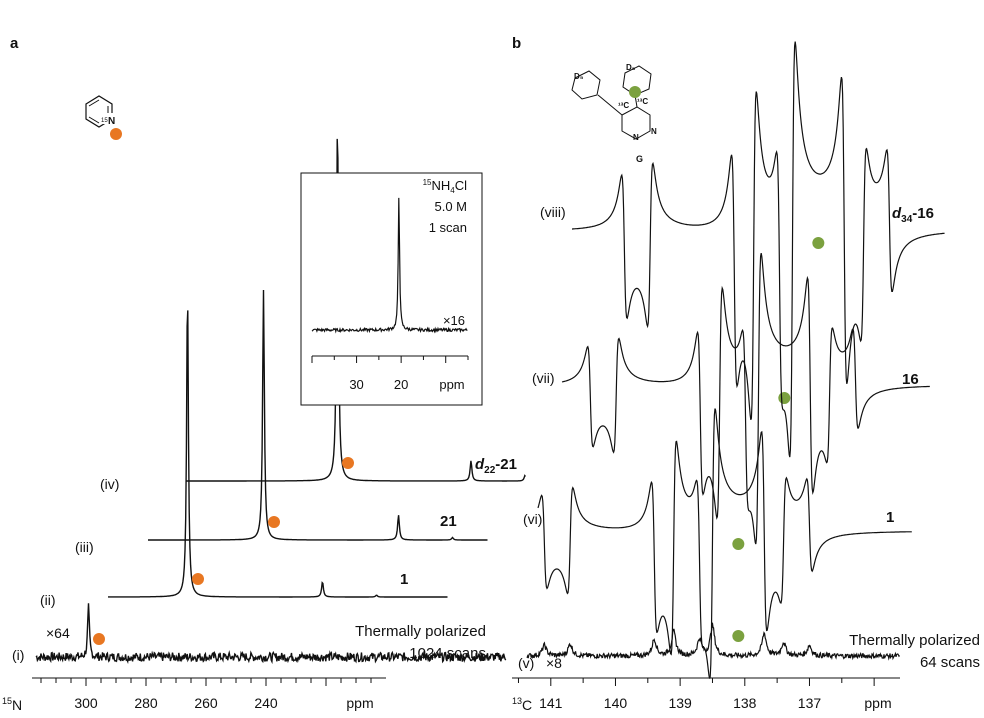 This screenshot has width=984, height=718. I want to click on axis-a-tick-label: 240, so click(266, 703).